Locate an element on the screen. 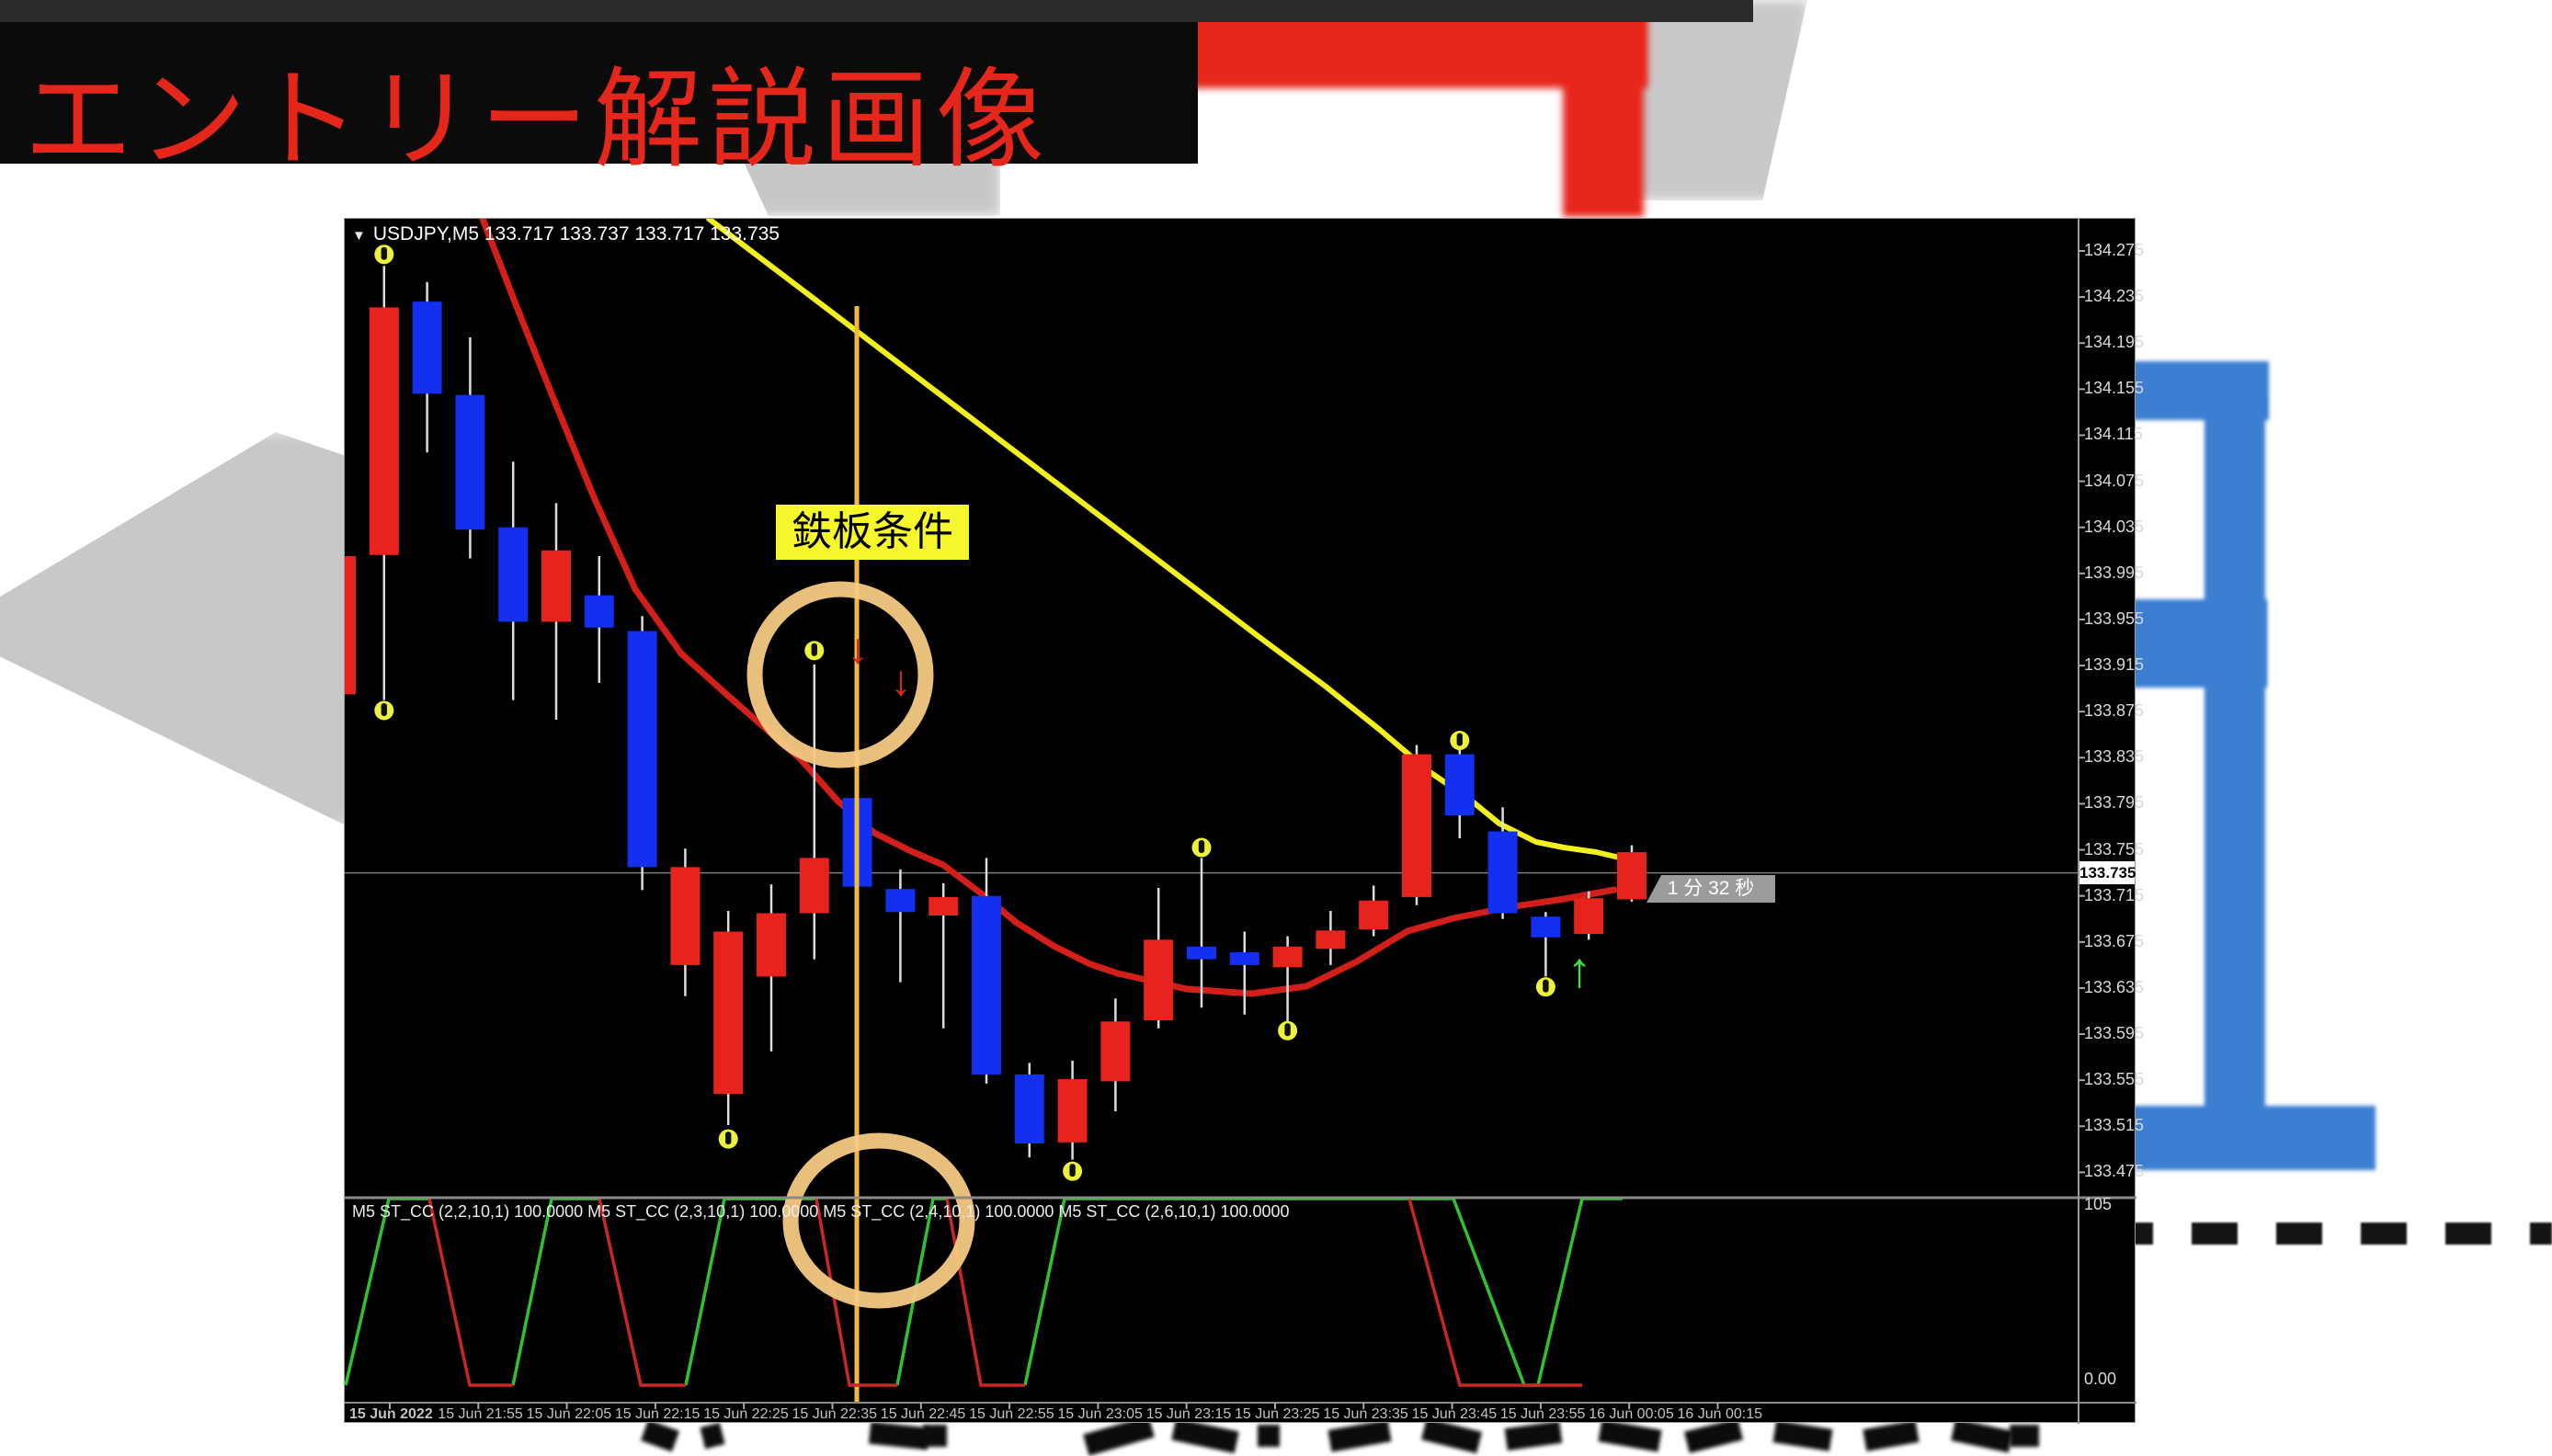 Image resolution: width=2552 pixels, height=1456 pixels. title-banner: エントリー解説画像 is located at coordinates (599, 90).